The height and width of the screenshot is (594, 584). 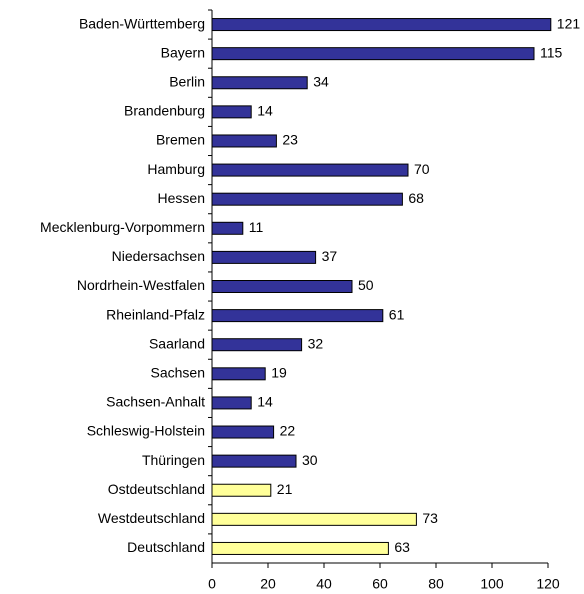 I want to click on value-label: 32, so click(x=316, y=343).